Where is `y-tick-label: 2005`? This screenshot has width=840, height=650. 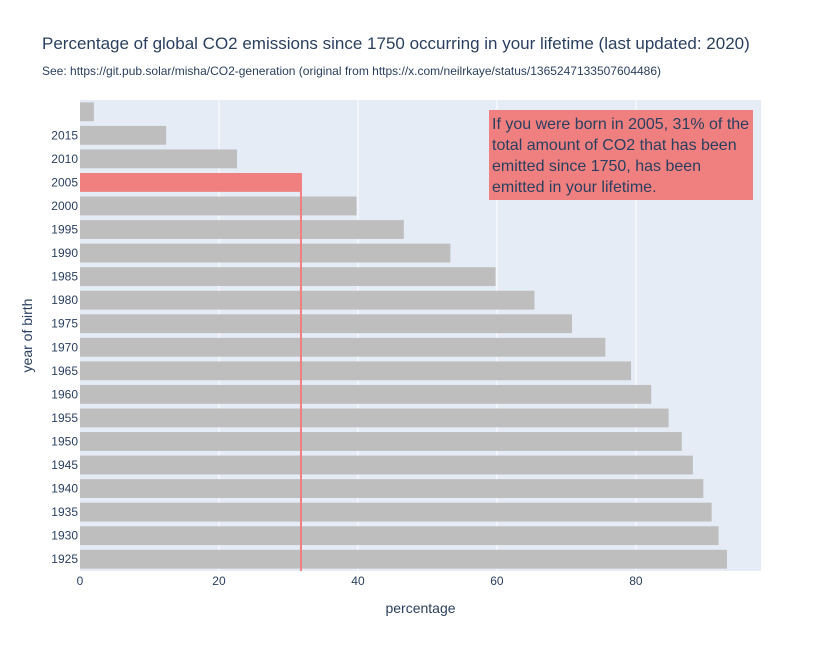 y-tick-label: 2005 is located at coordinates (64, 182).